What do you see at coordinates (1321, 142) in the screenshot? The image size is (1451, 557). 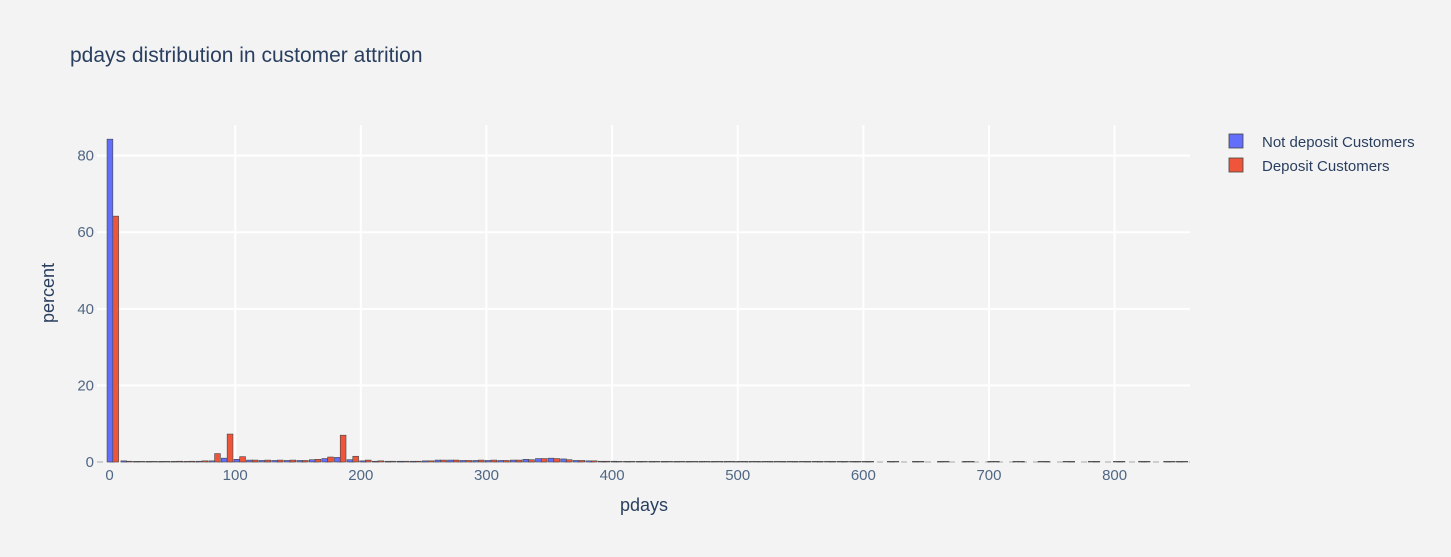 I see `legend-item-not-deposit: Not deposit Customers` at bounding box center [1321, 142].